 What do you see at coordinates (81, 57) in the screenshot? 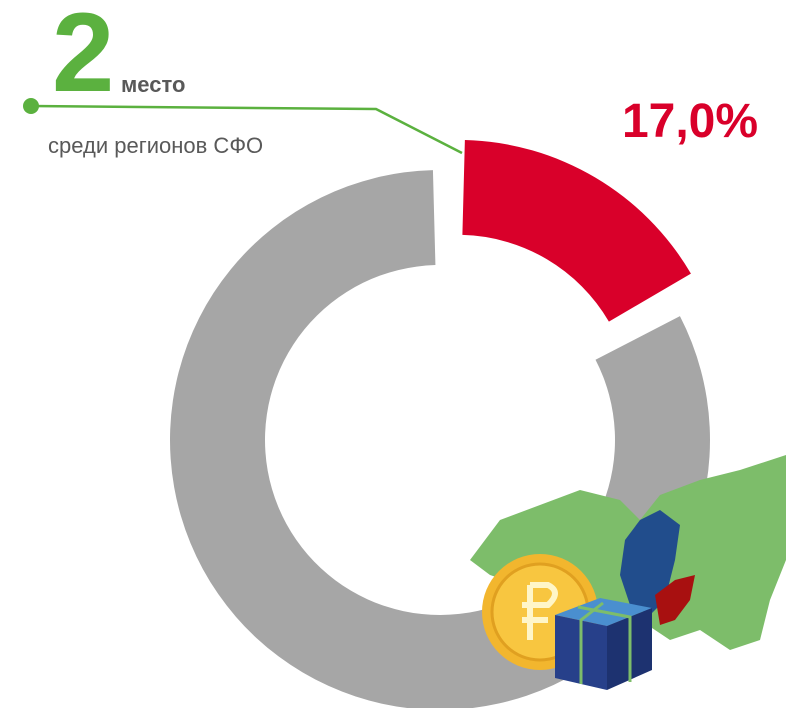
I see `rank-number: 2` at bounding box center [81, 57].